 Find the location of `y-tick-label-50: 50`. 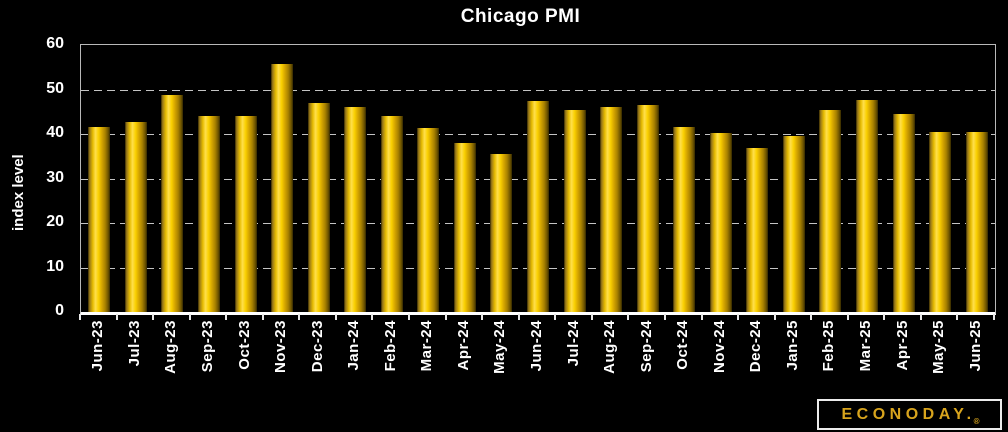

y-tick-label-50: 50 is located at coordinates (55, 88).